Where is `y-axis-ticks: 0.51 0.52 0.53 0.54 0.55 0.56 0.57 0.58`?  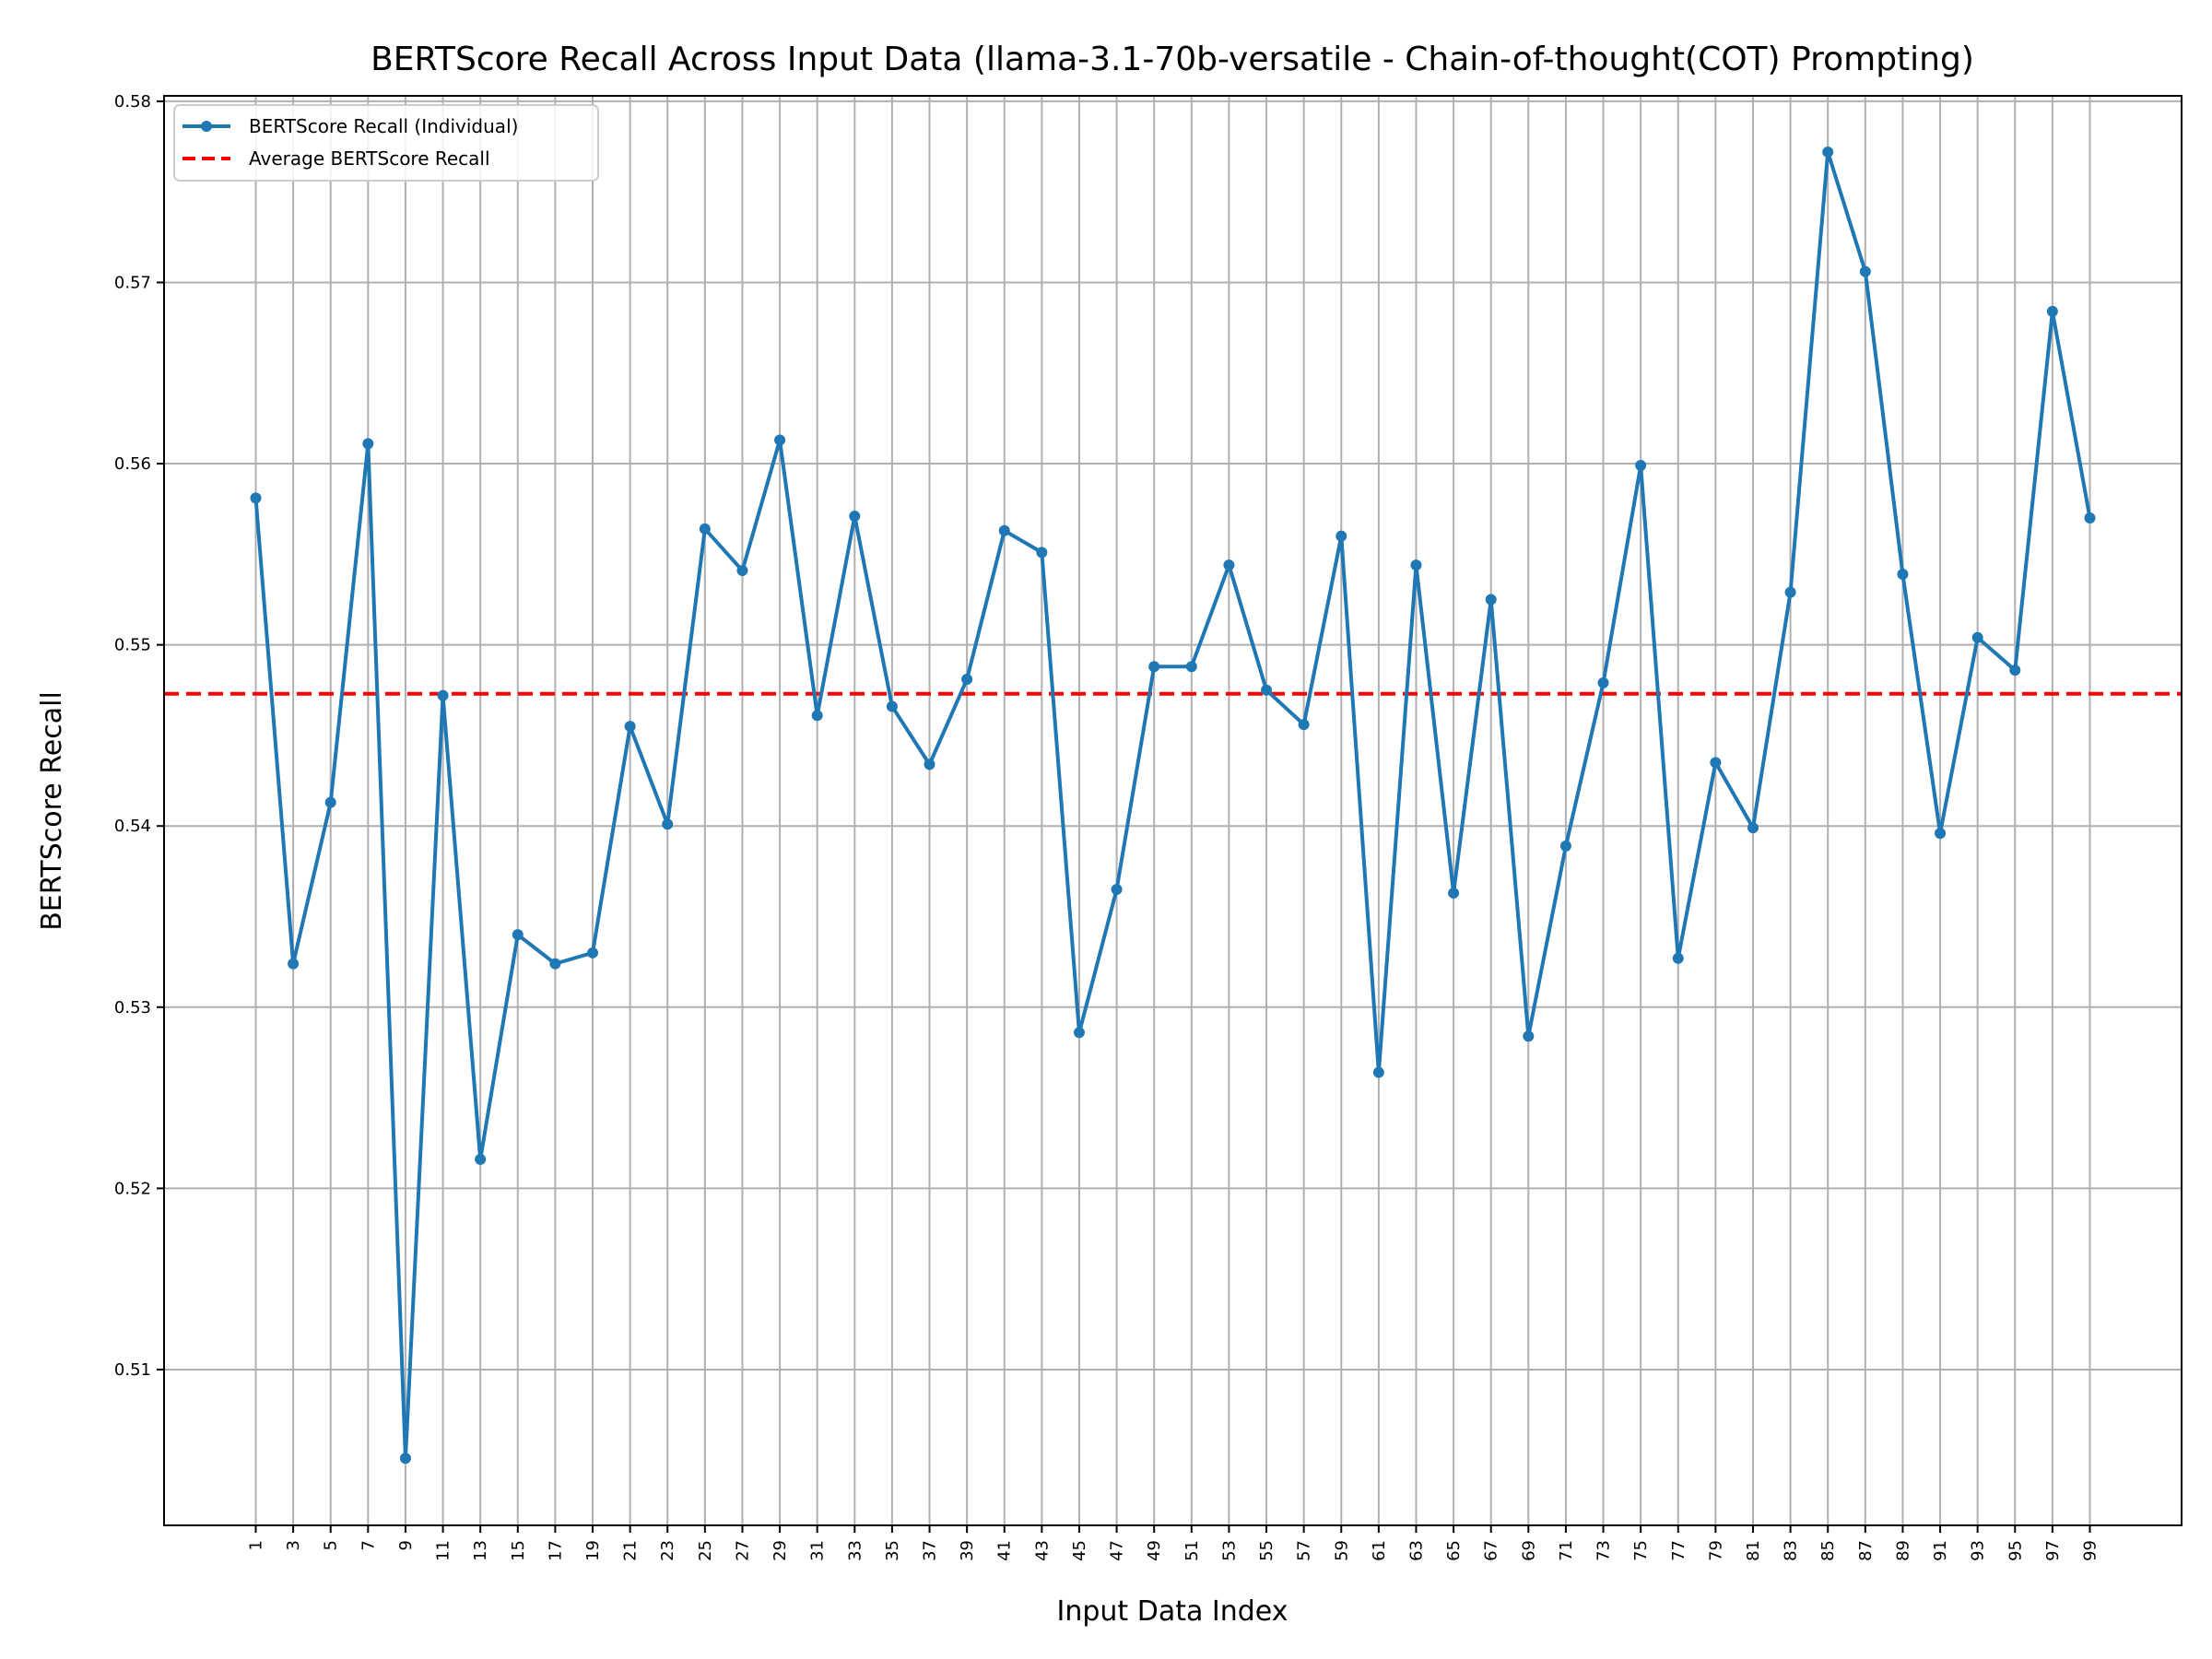 y-axis-ticks: 0.51 0.52 0.53 0.54 0.55 0.56 0.57 0.58 is located at coordinates (139, 736).